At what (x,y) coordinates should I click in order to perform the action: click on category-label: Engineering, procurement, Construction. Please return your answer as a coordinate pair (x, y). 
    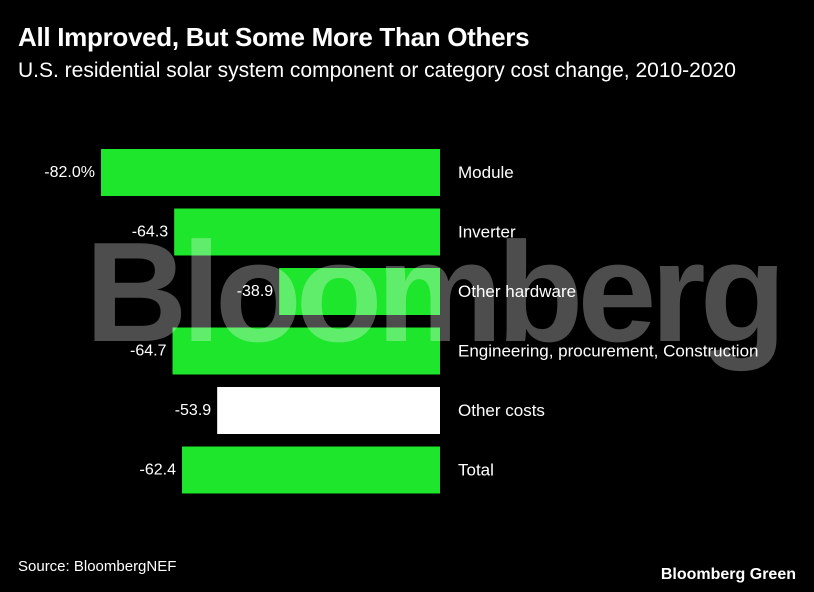
    Looking at the image, I should click on (608, 351).